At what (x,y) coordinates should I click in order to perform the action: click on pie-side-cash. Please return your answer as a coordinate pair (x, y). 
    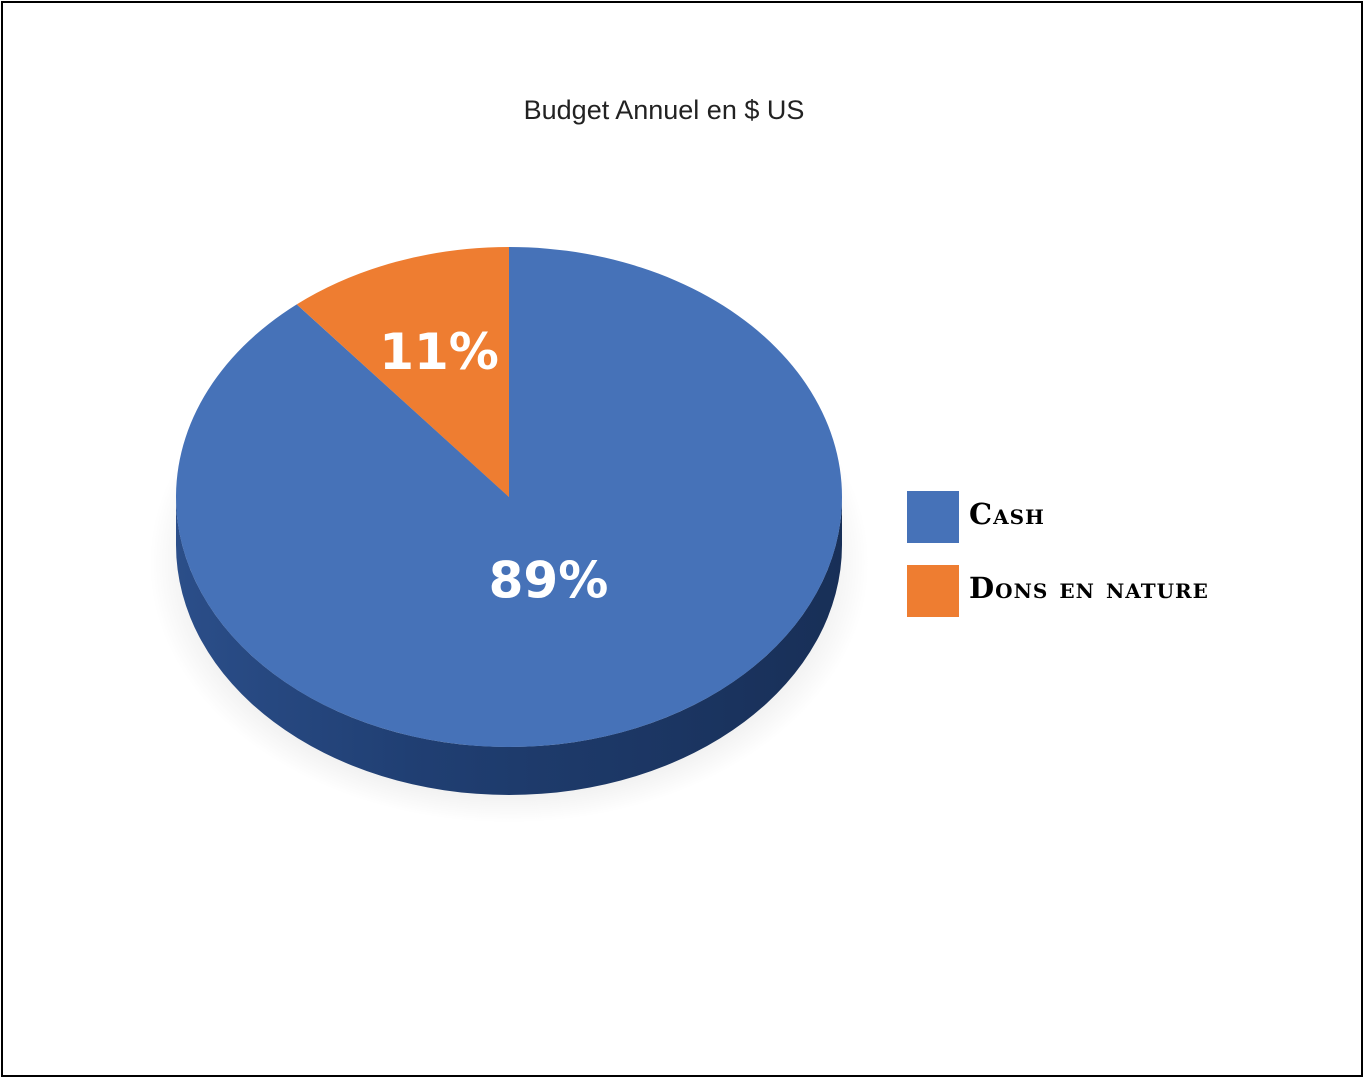
    Looking at the image, I should click on (509, 646).